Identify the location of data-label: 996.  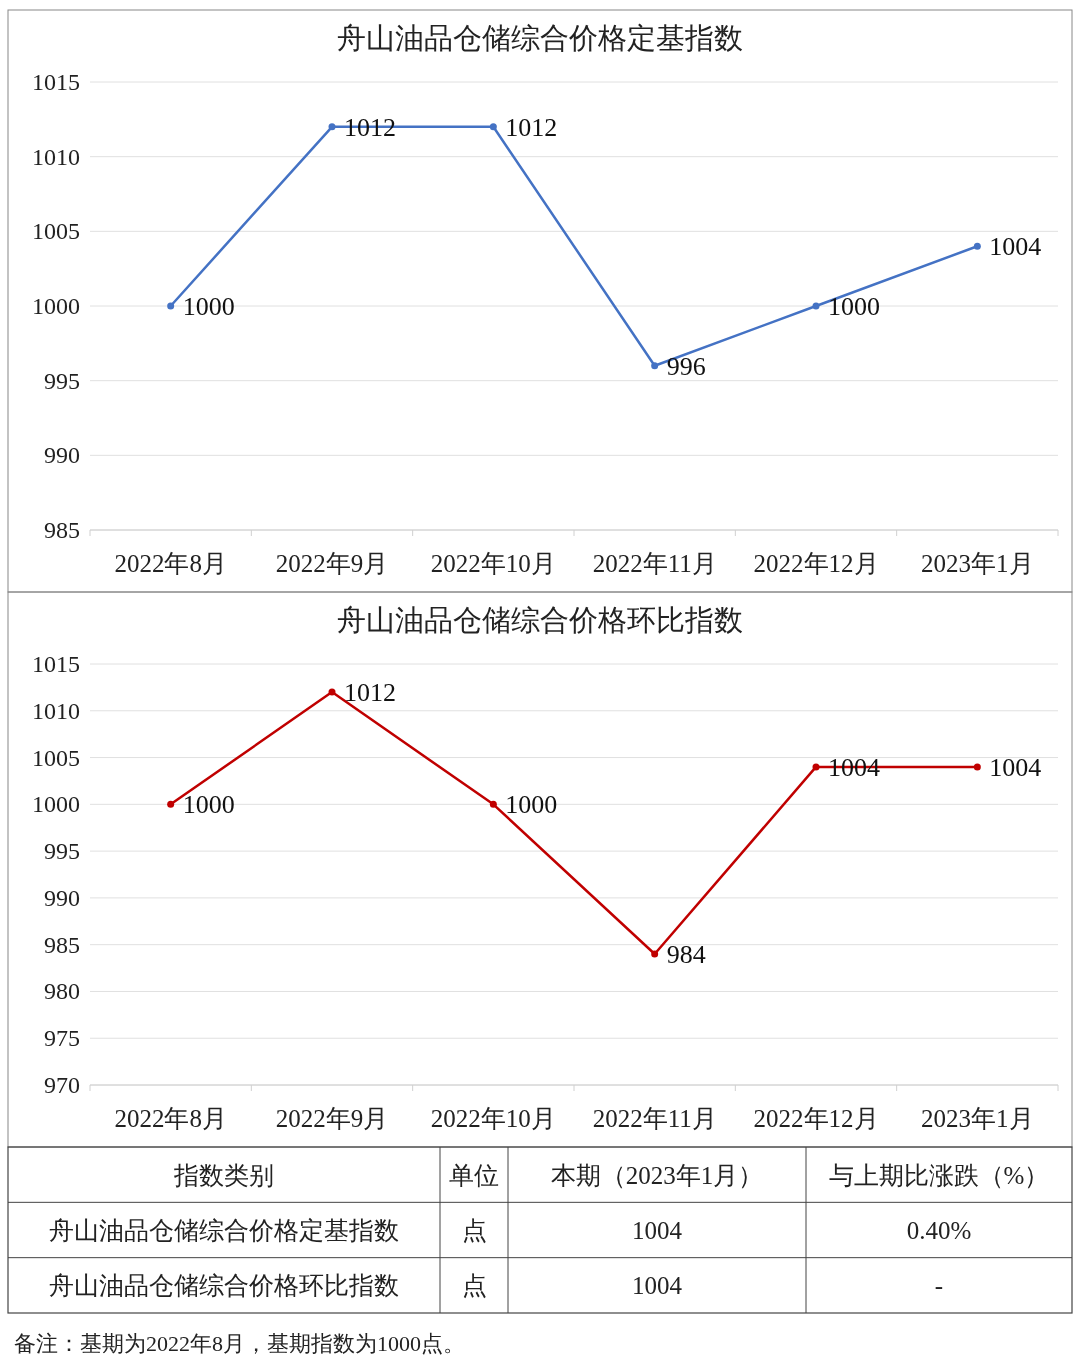
(686, 366).